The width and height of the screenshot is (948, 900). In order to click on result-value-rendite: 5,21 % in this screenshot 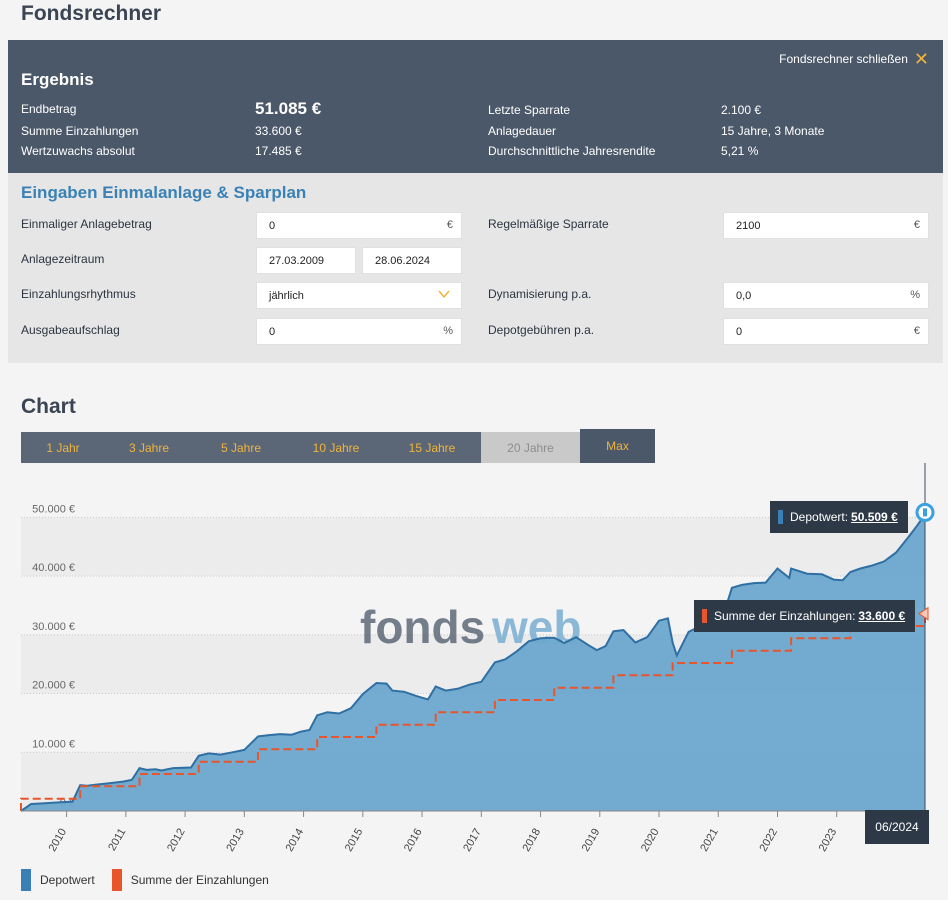, I will do `click(740, 151)`.